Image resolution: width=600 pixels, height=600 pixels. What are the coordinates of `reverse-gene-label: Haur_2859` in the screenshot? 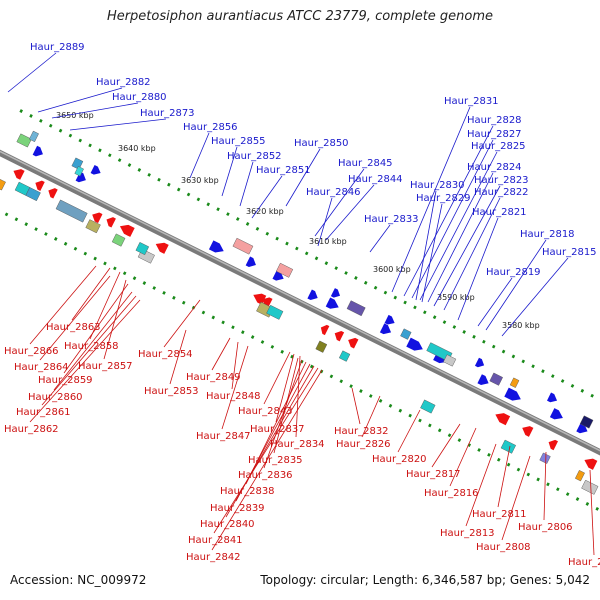 It's located at (65, 380).